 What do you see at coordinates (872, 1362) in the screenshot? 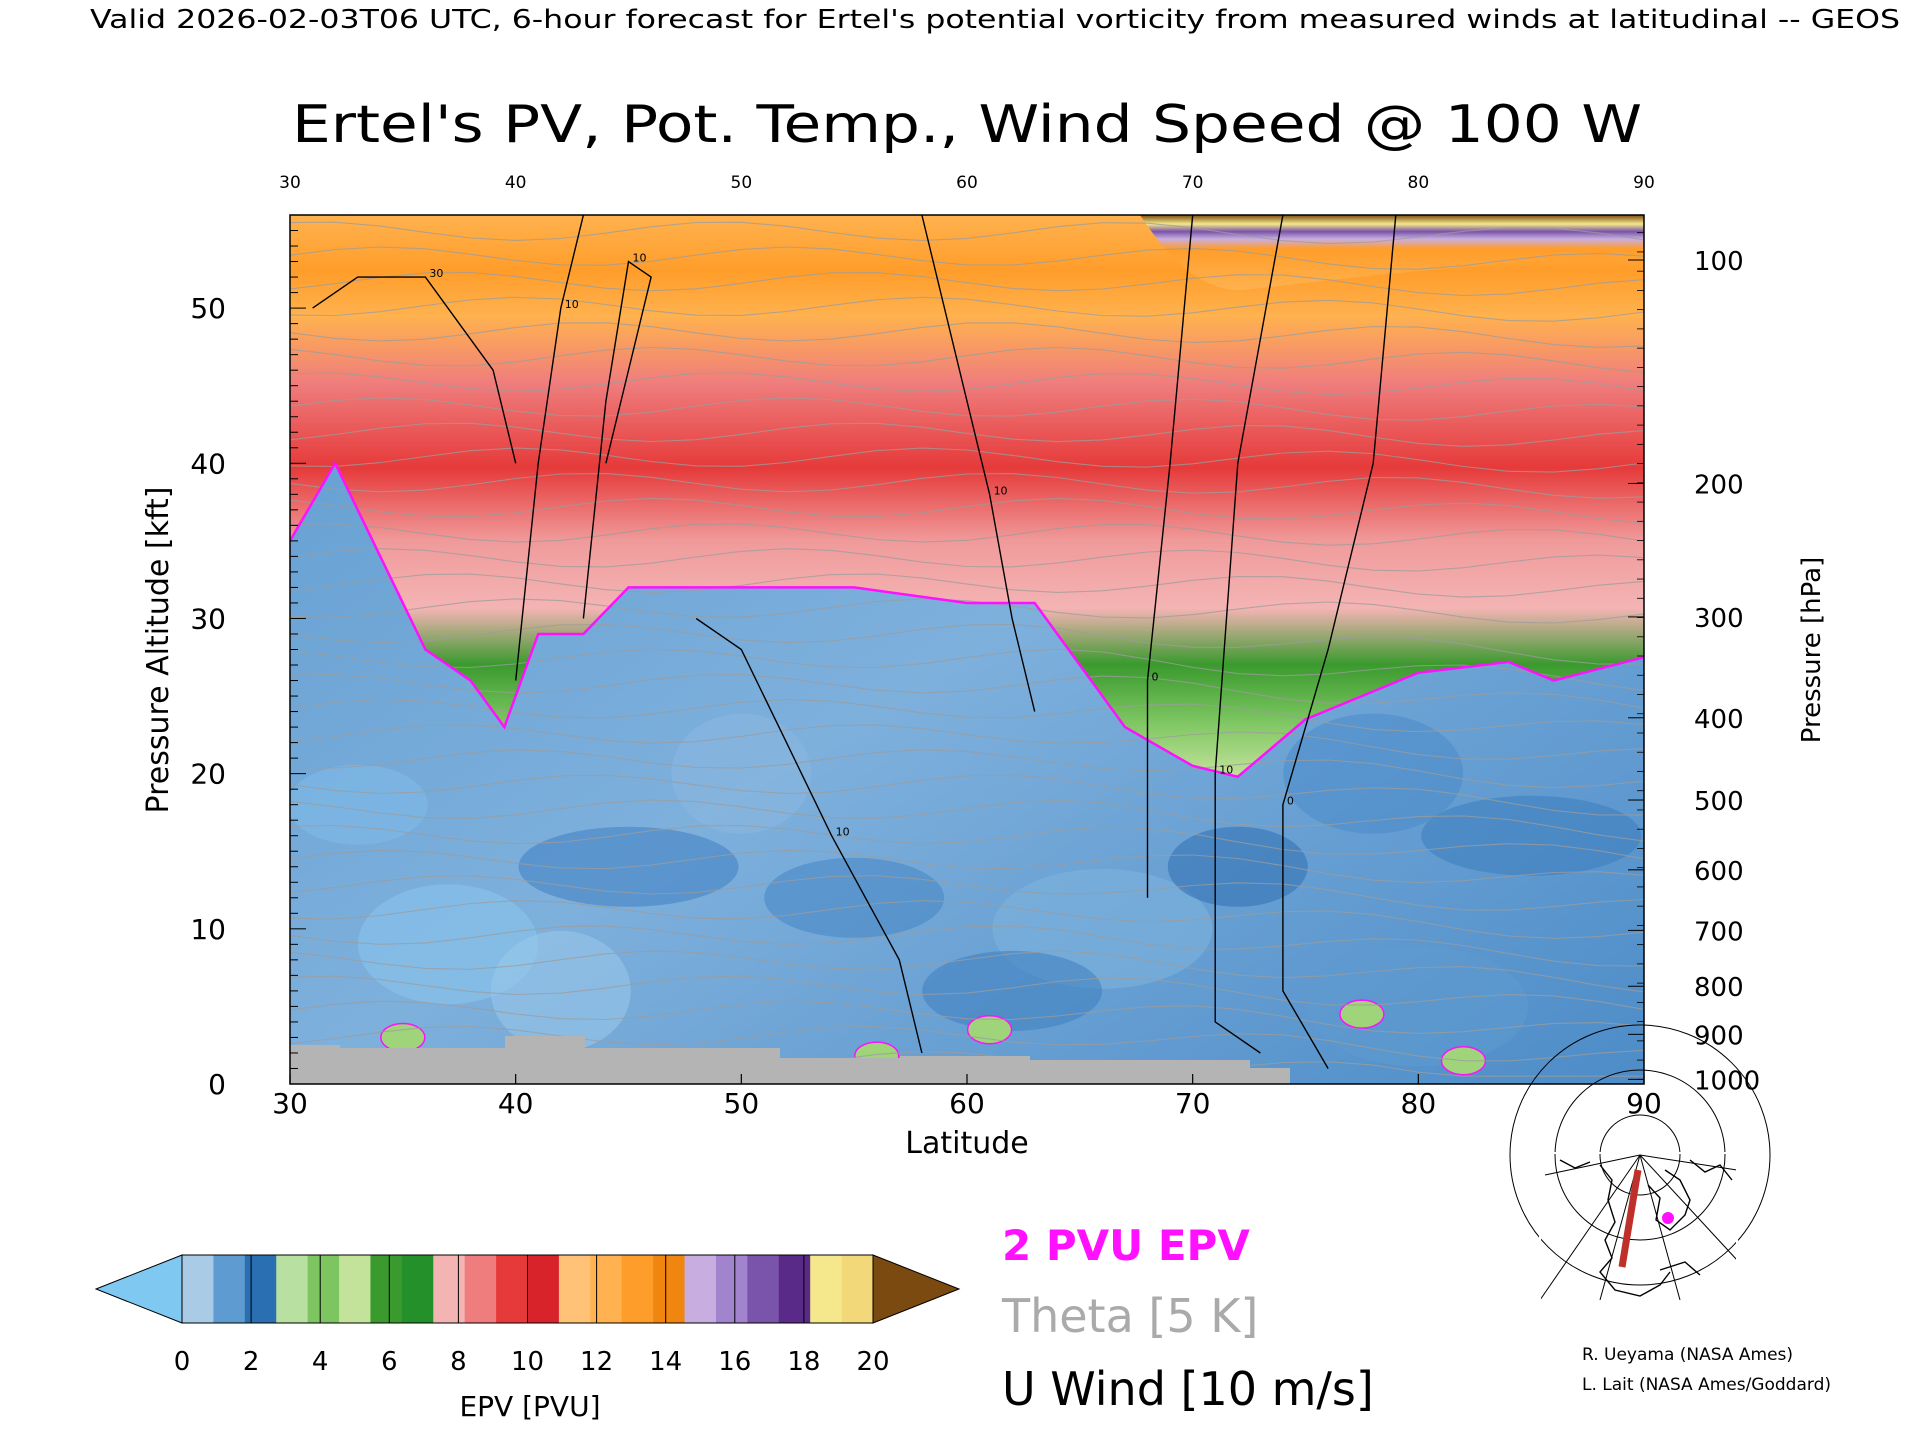
I see `colorbar-tick-label: 20` at bounding box center [872, 1362].